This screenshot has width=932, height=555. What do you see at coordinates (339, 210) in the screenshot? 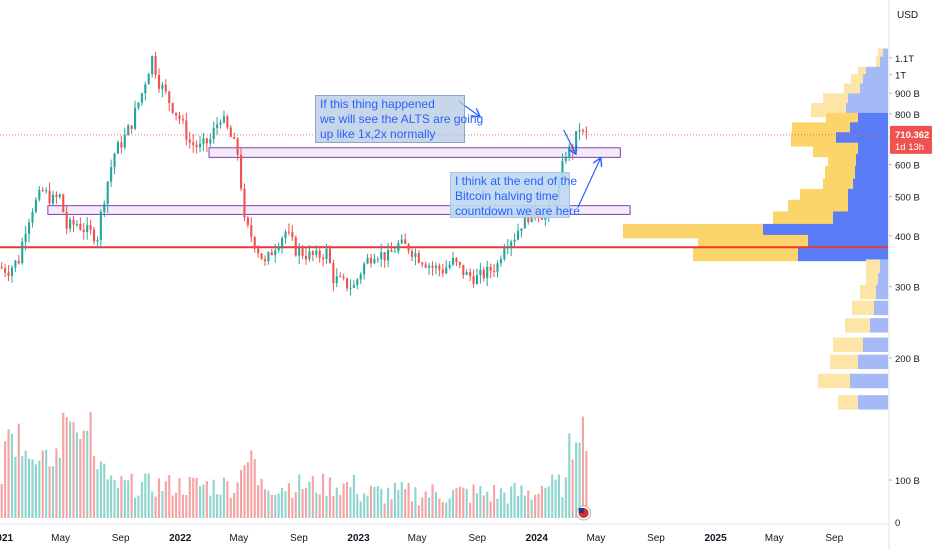
I see `support-zone-lower` at bounding box center [339, 210].